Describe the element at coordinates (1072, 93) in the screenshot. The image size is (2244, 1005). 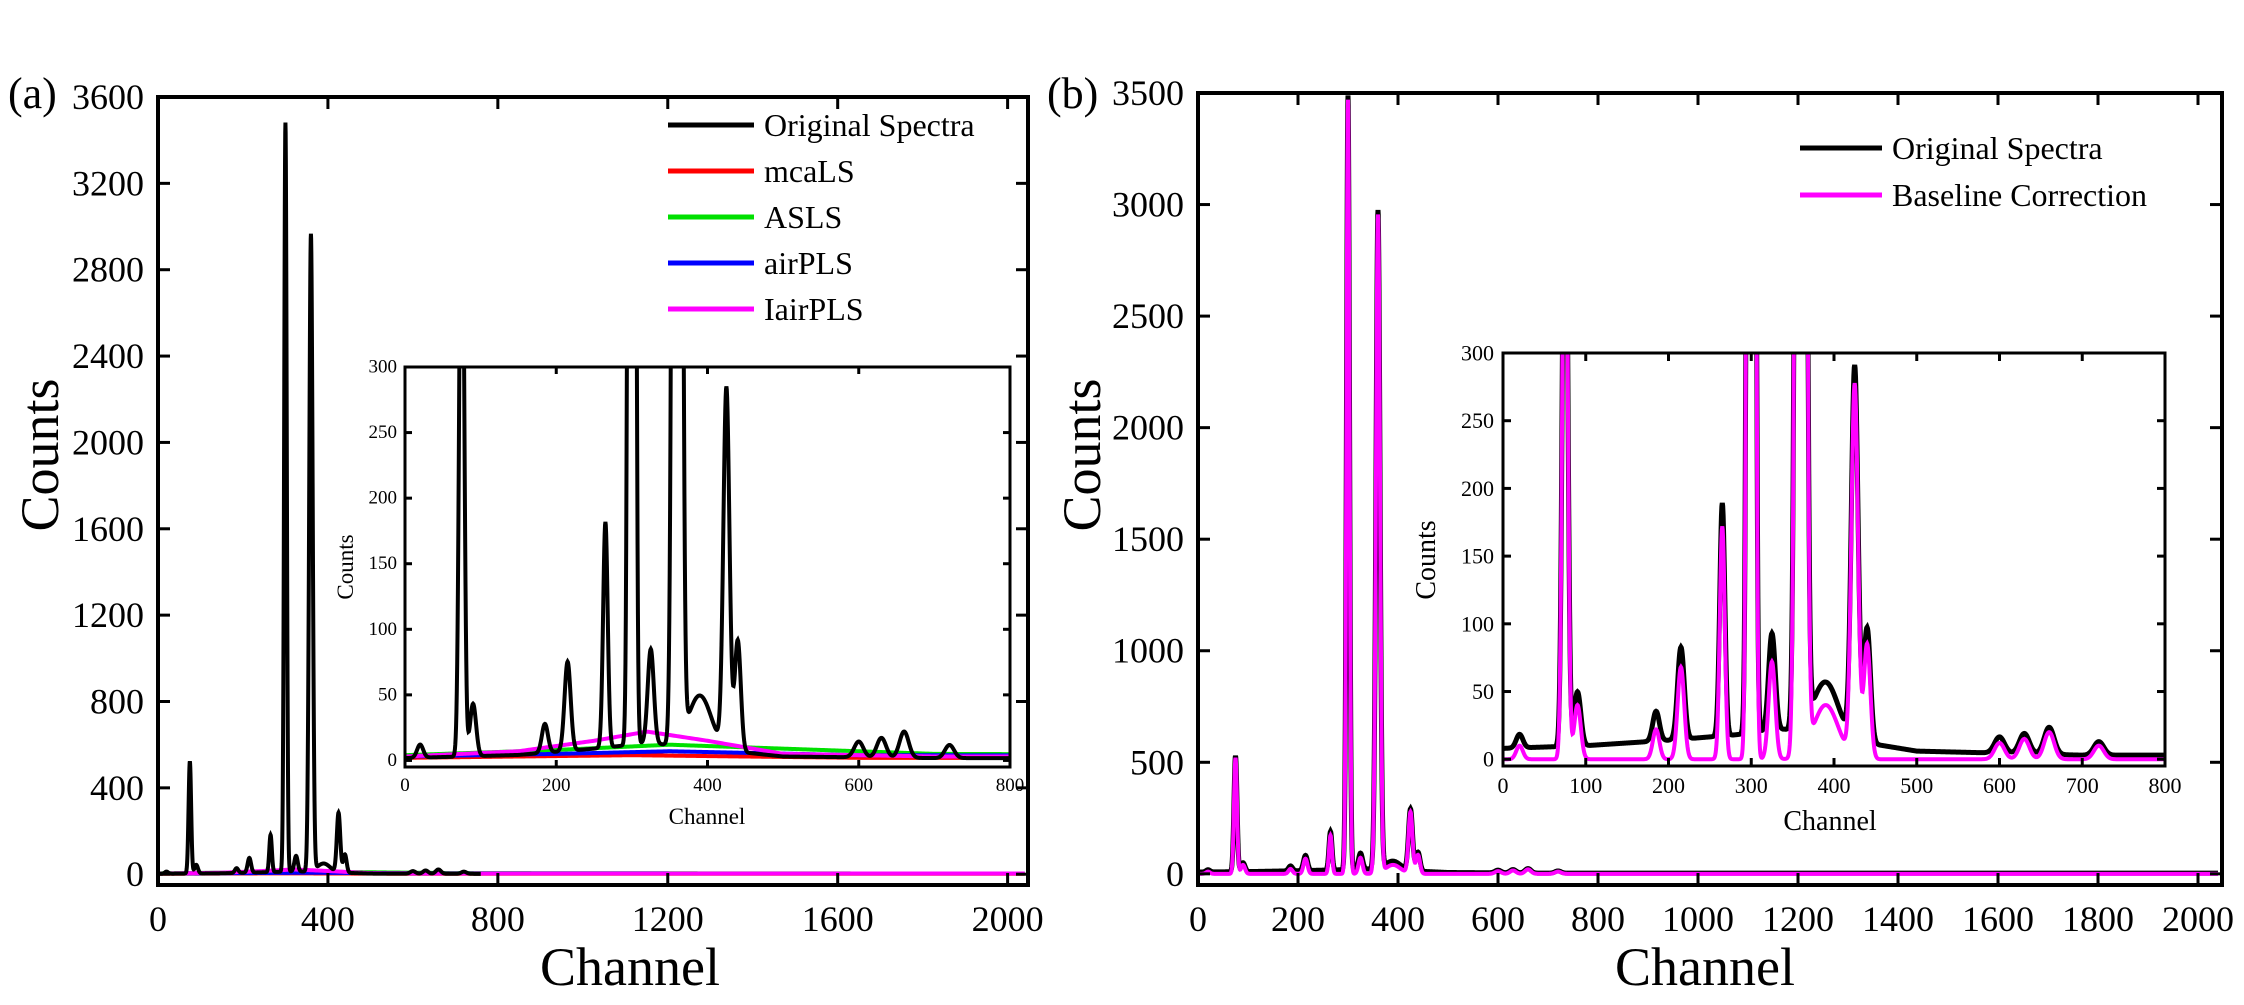
I see `panel-b-label: (b)` at that location.